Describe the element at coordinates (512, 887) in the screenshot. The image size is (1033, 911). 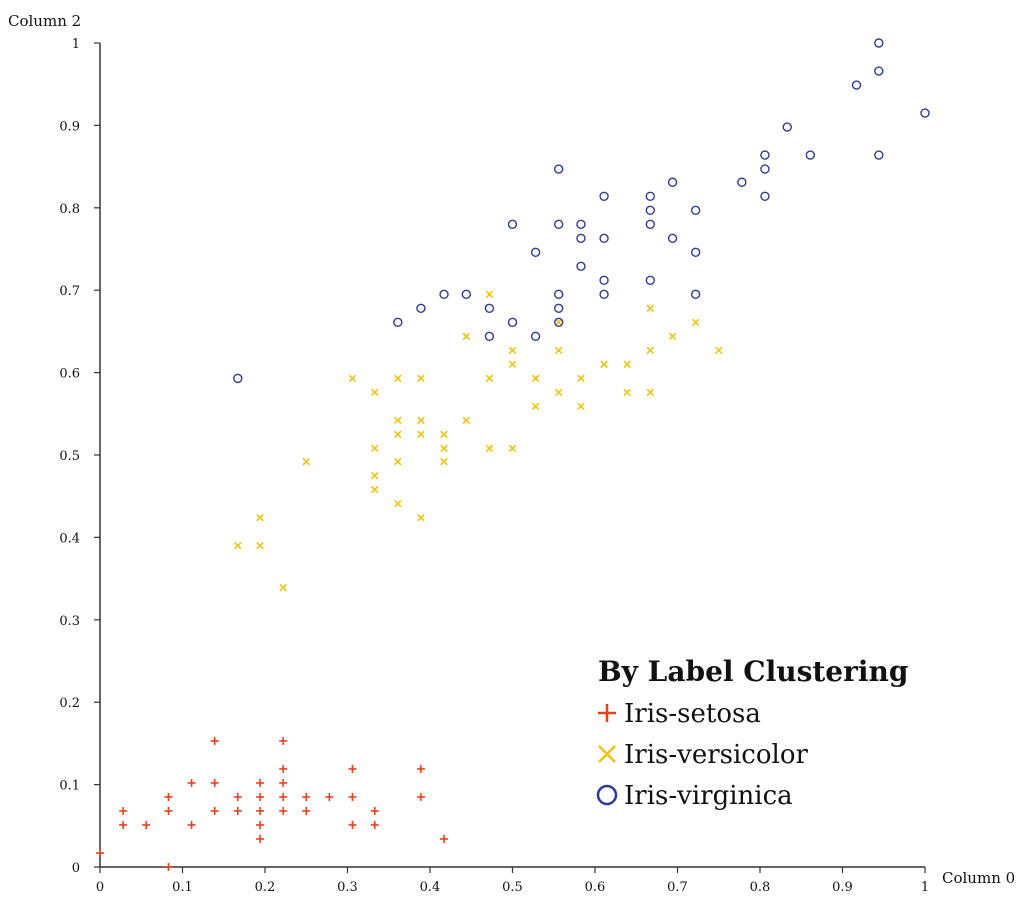
I see `x-tick-label: 0.5` at that location.